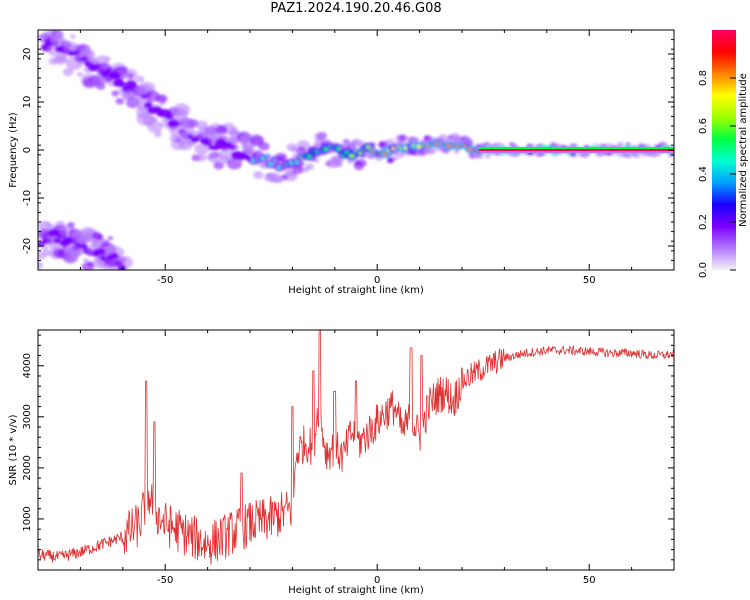 This screenshot has width=750, height=600. I want to click on colorbar-ticks: 0.0 0.2 0.4 0.6 0.8, so click(717, 174).